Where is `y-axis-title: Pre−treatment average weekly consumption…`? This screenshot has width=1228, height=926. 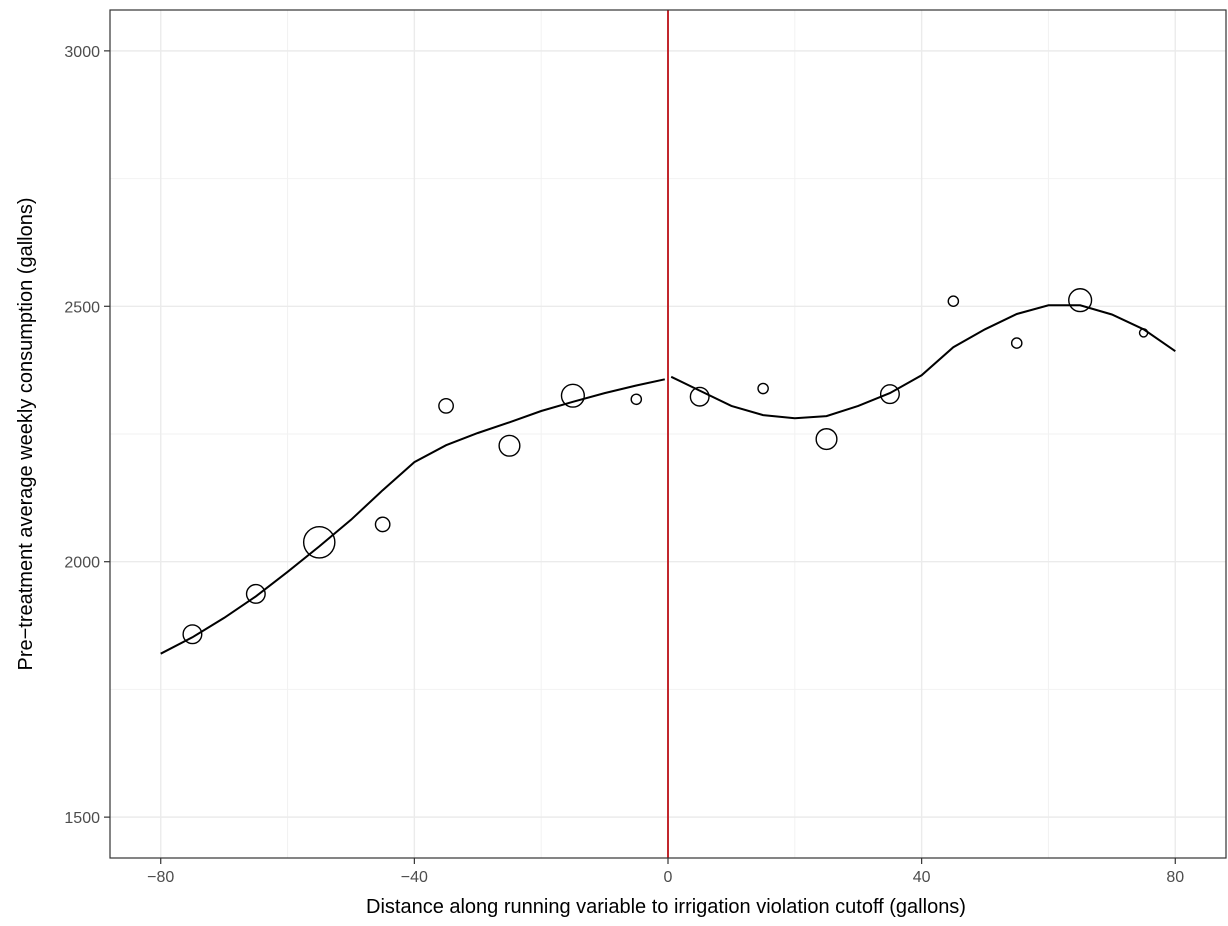
y-axis-title: Pre−treatment average weekly consumption… is located at coordinates (26, 433).